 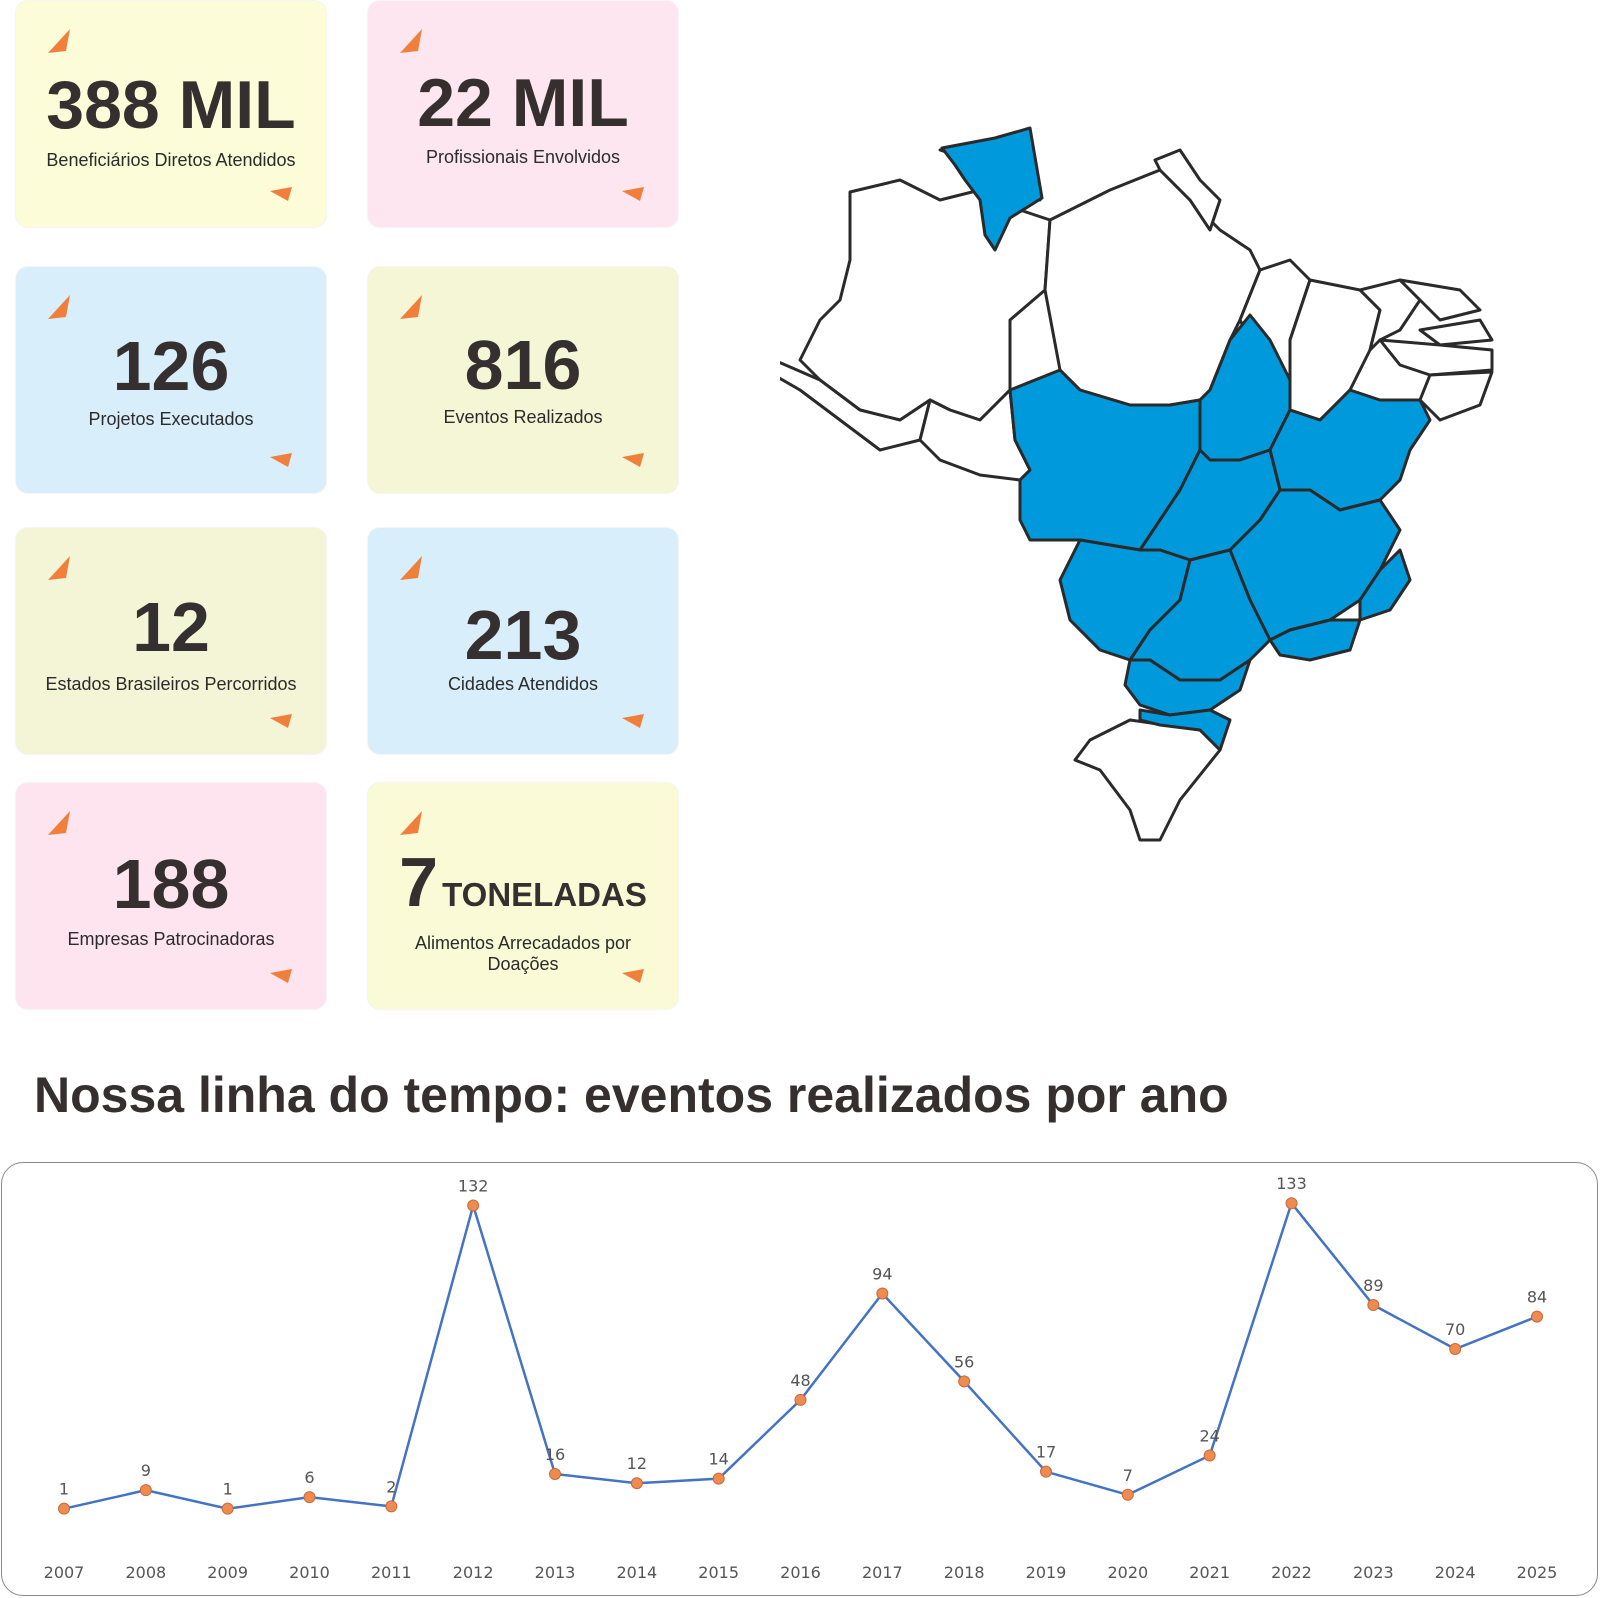 I want to click on data-label: 24, so click(x=1209, y=1435).